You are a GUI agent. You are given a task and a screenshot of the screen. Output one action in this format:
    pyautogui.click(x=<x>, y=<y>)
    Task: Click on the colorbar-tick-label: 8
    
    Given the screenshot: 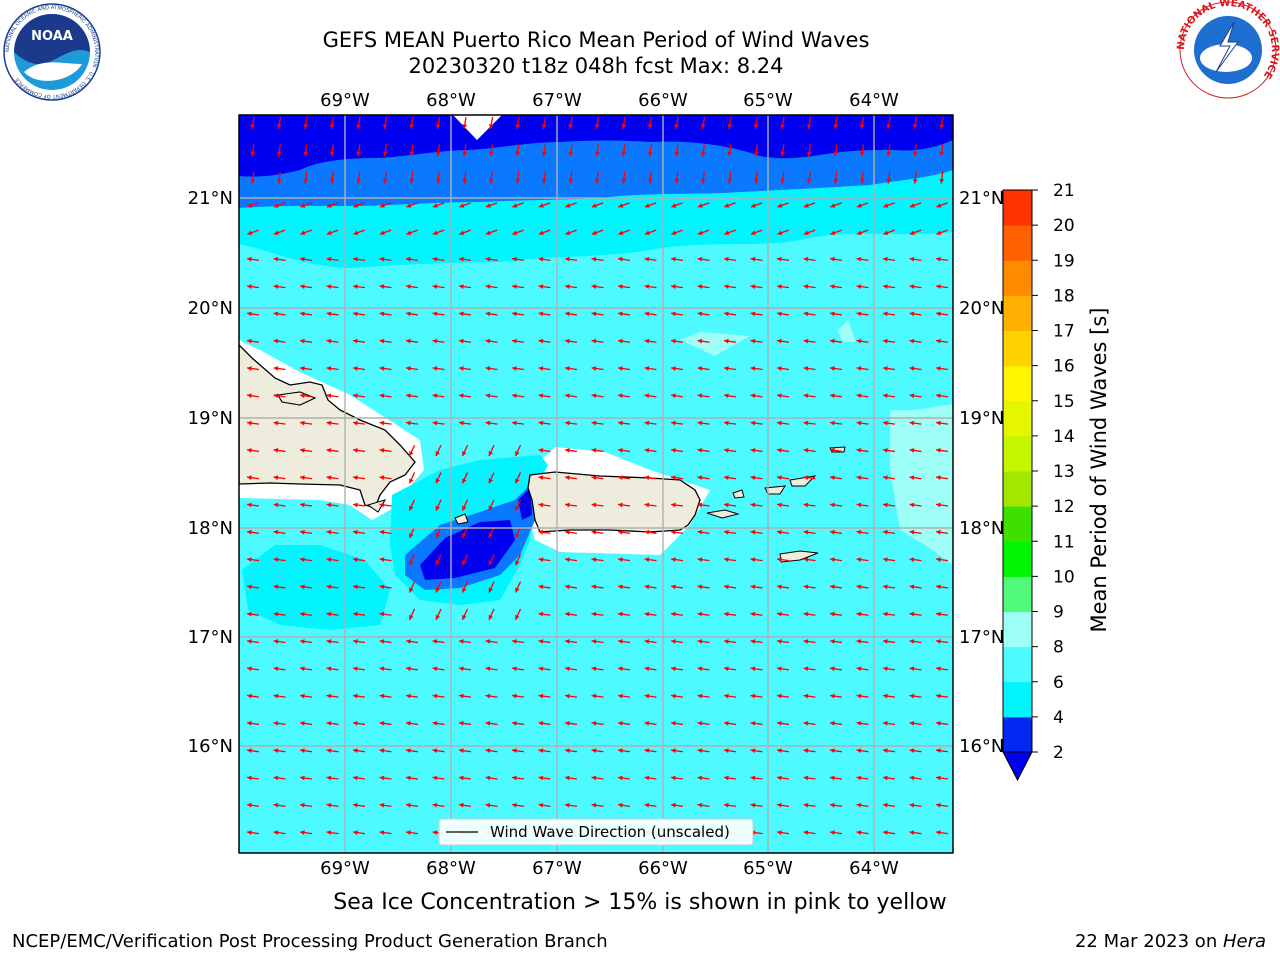 What is the action you would take?
    pyautogui.click(x=1058, y=648)
    